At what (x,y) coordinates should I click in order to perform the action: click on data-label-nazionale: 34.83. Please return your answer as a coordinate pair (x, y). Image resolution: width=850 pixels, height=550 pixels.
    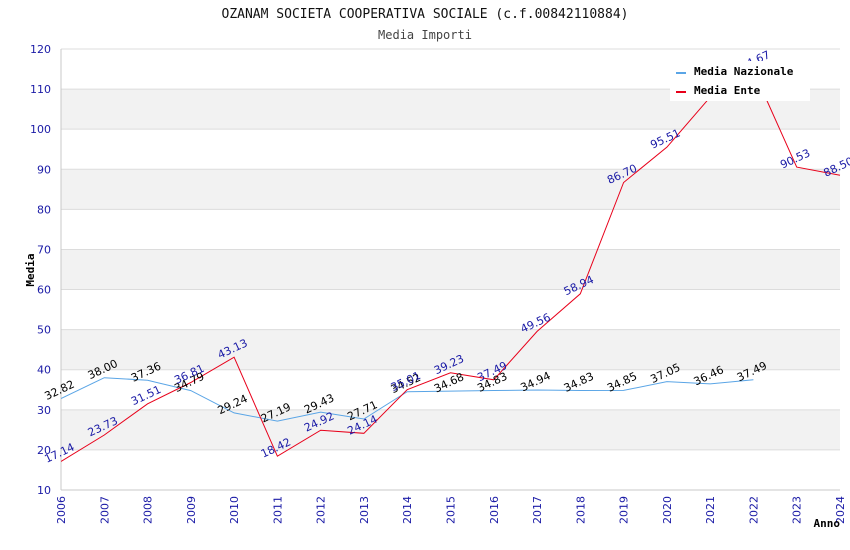
    Looking at the image, I should click on (579, 382).